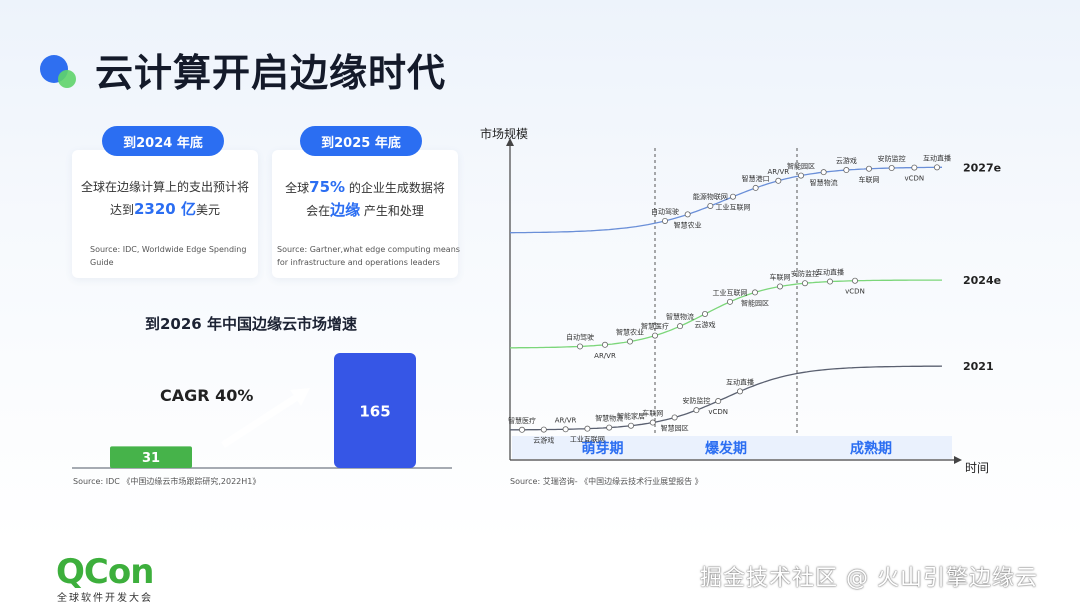 The width and height of the screenshot is (1080, 609). Describe the element at coordinates (105, 598) in the screenshot. I see `qcon-logo-subtitle: 全球软件开发大会` at that location.